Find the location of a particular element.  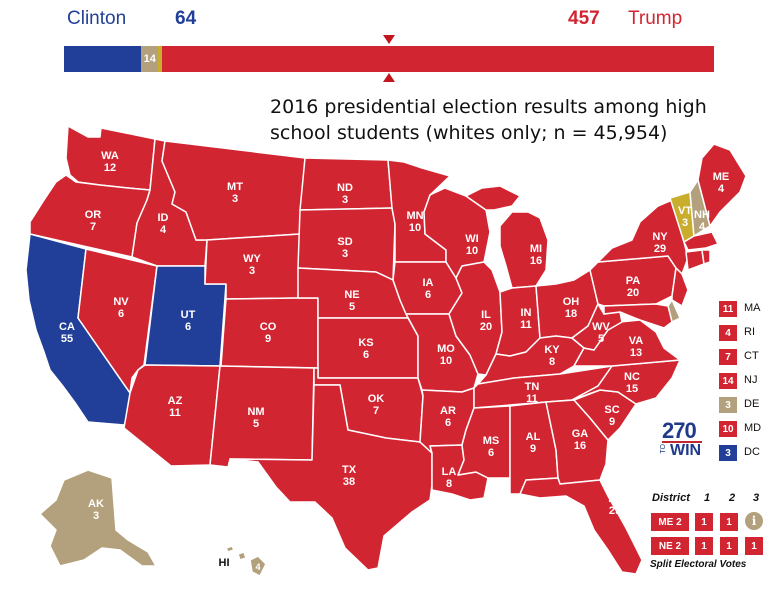

state-label-ms-ev: 6 is located at coordinates (491, 453).